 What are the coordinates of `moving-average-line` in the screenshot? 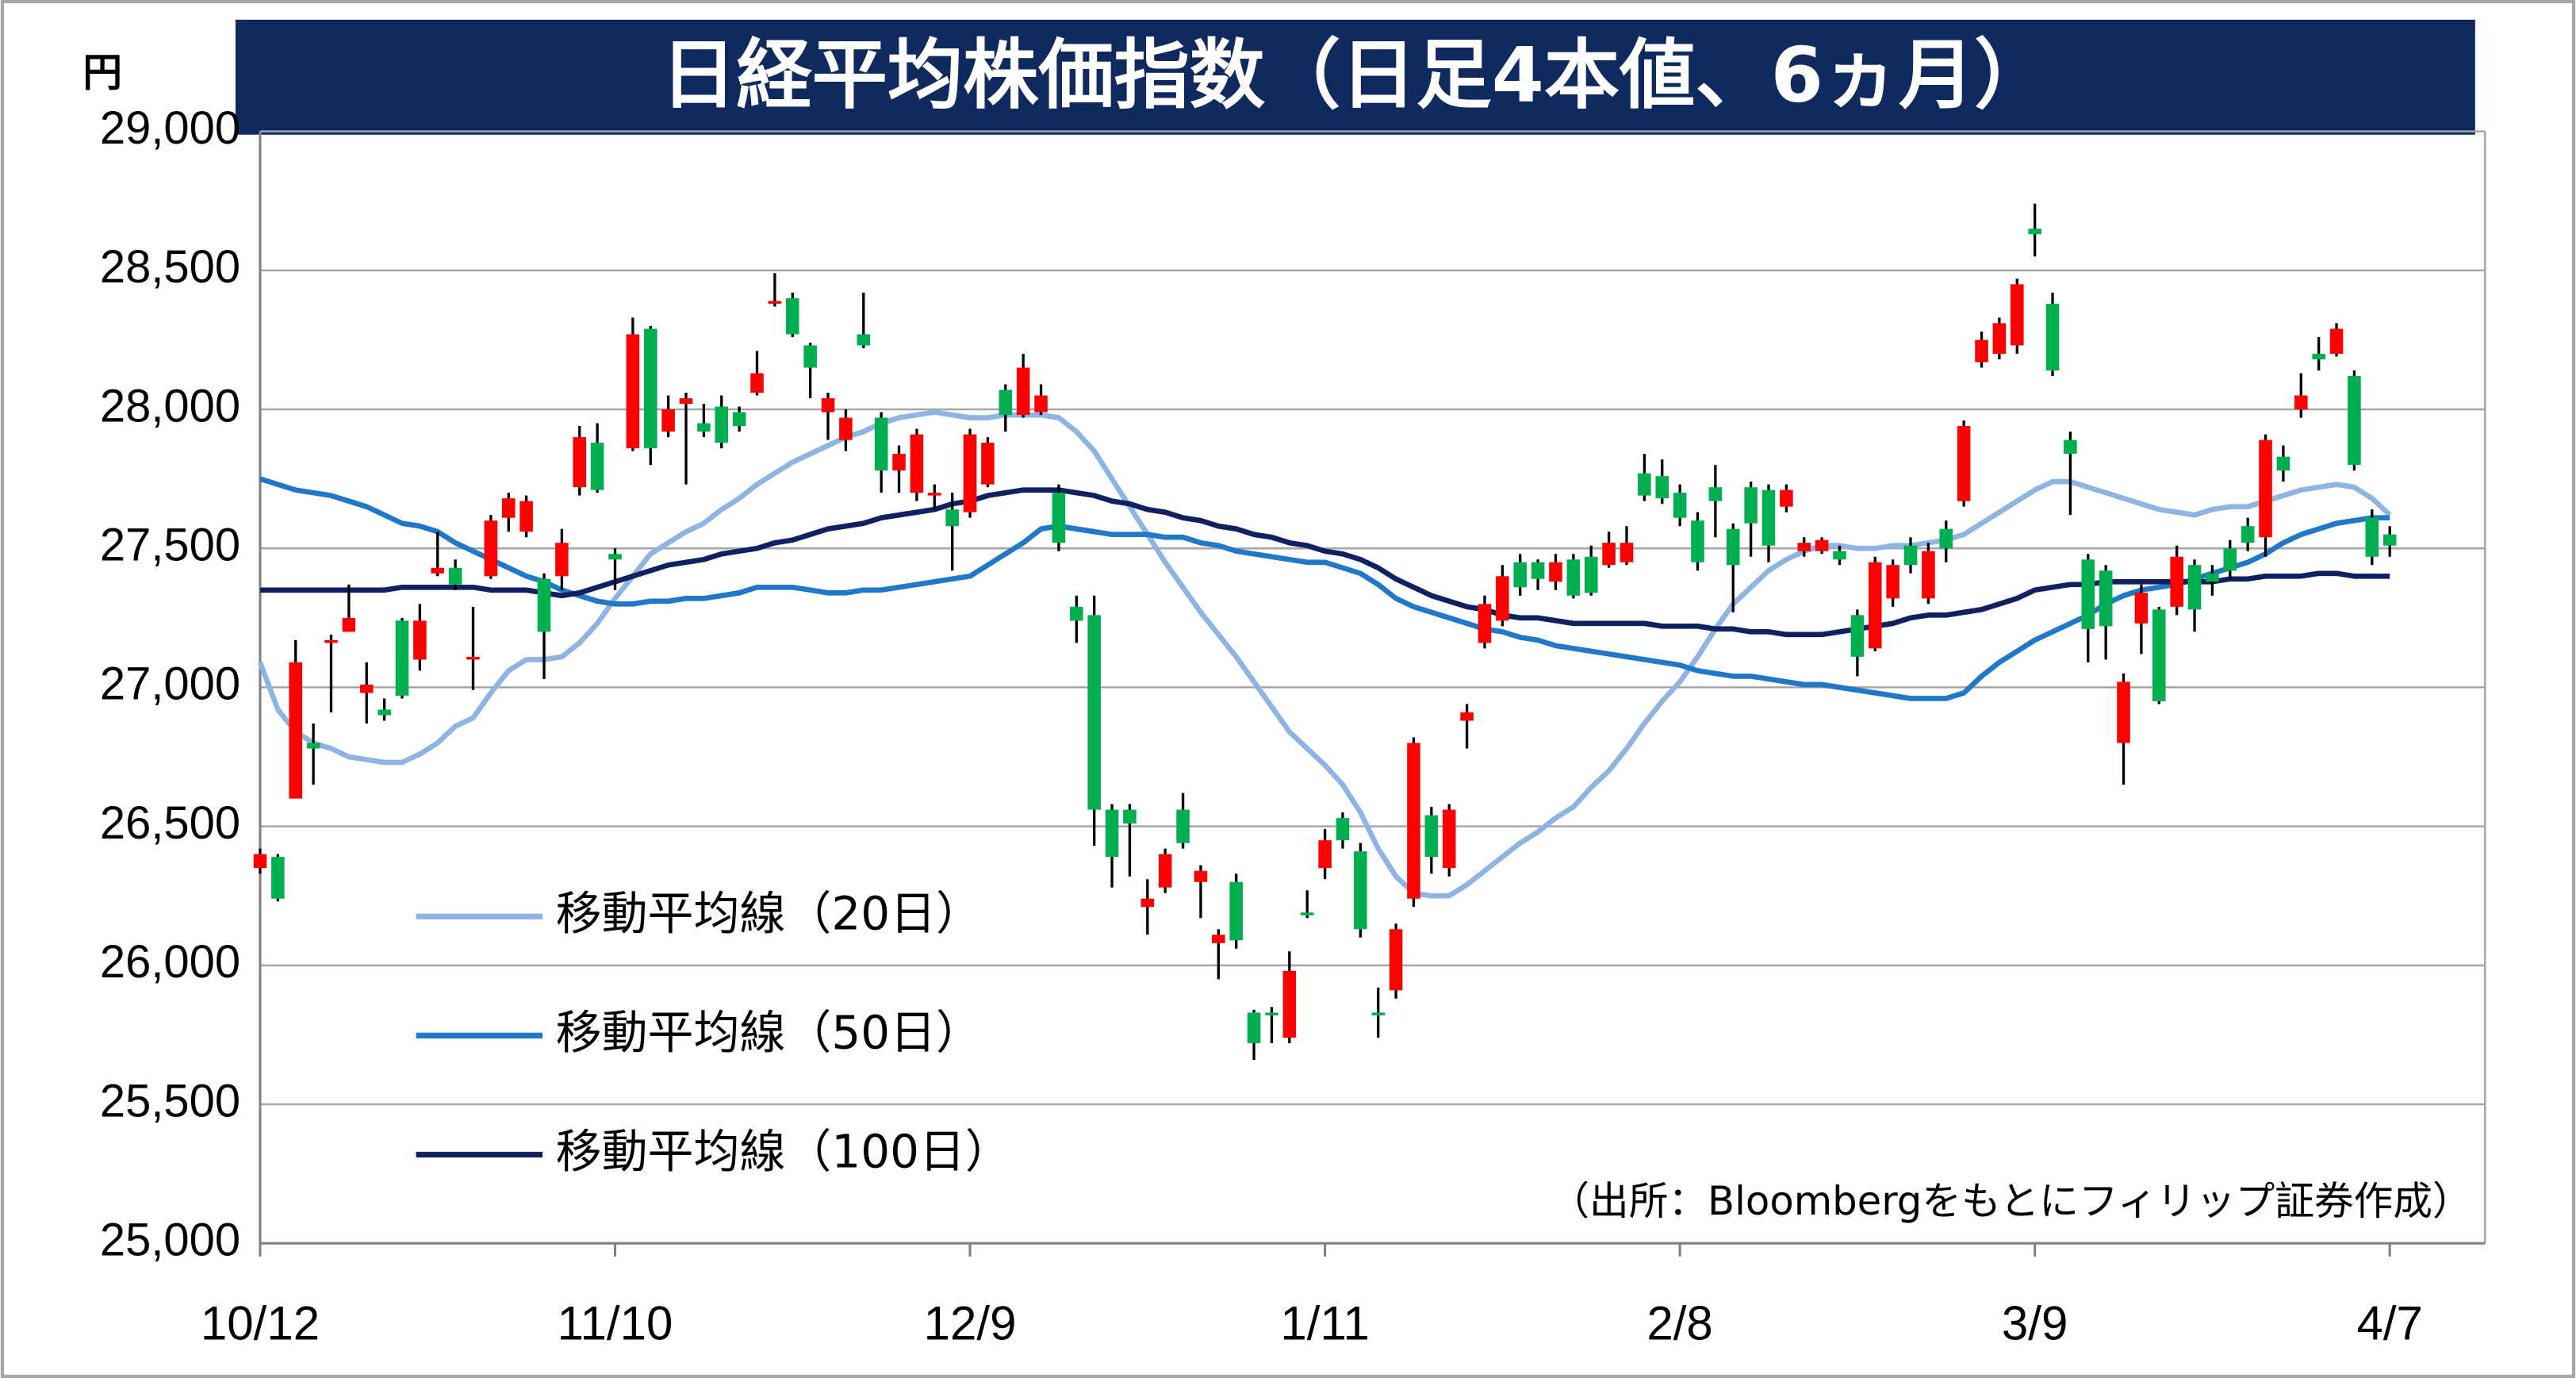 It's located at (1324, 588).